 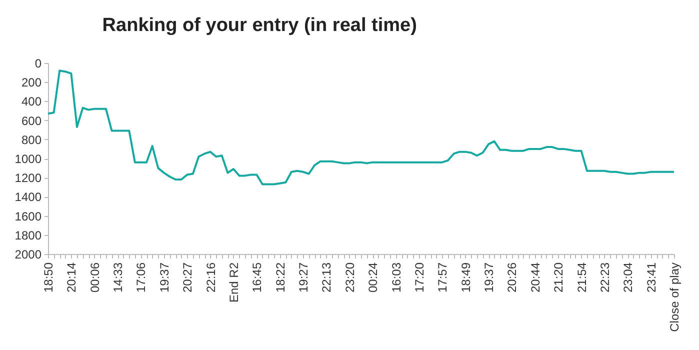 I want to click on x-tick-label: 16:03, so click(x=396, y=277).